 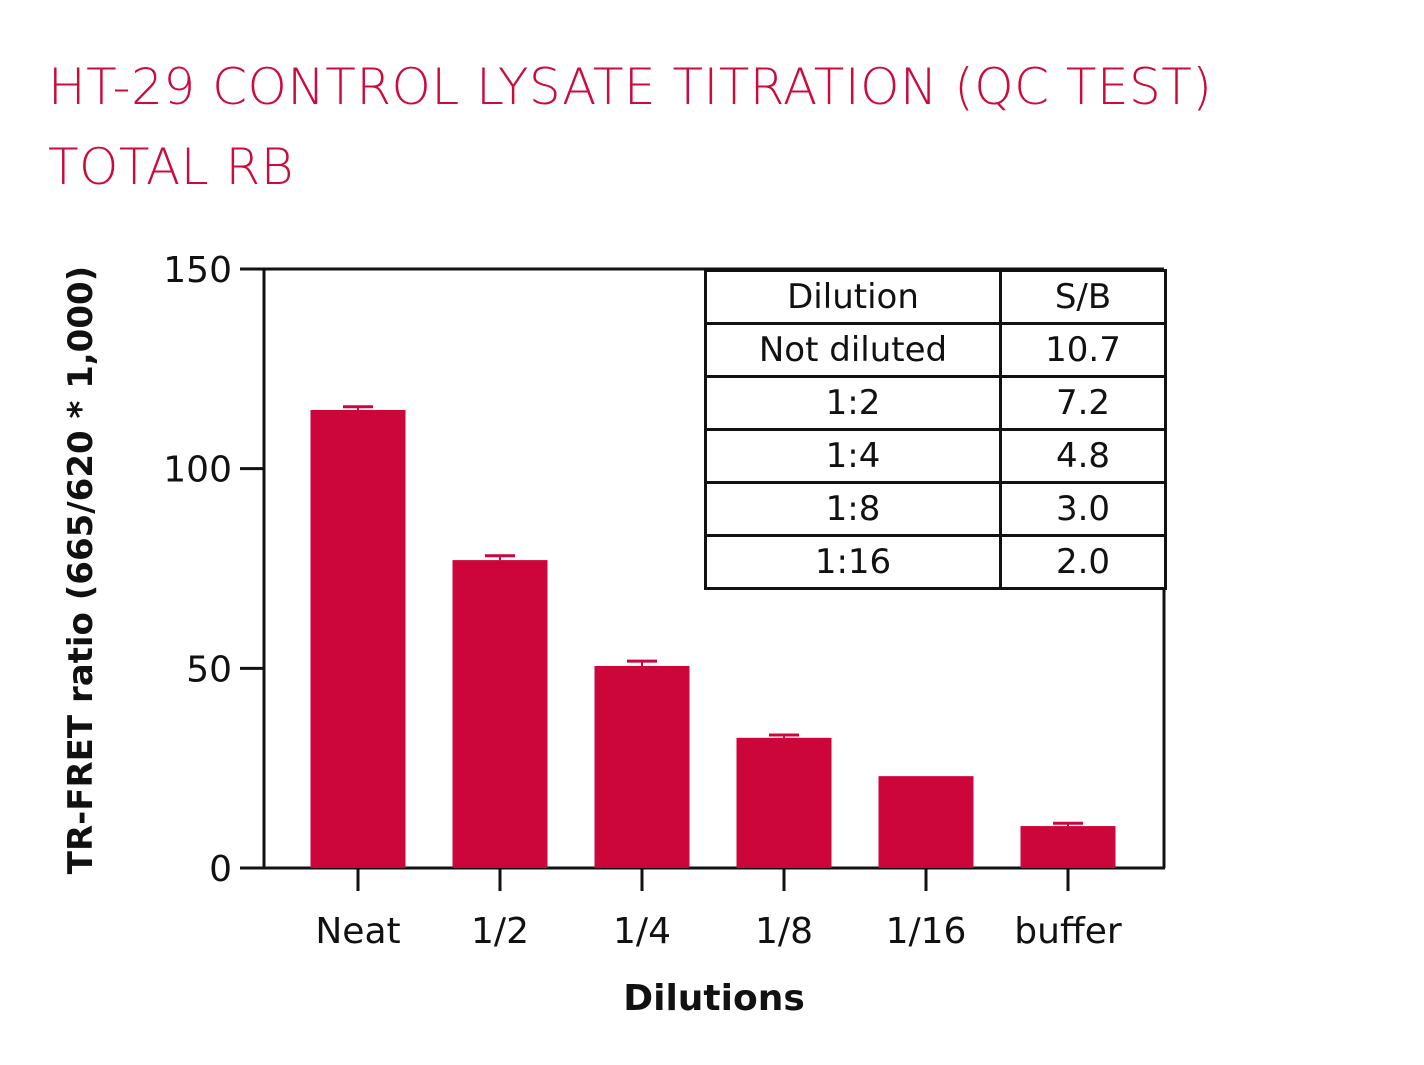 I want to click on y-axis-title: TR-FRET ratio (665/620 * 1,000), so click(x=81, y=570).